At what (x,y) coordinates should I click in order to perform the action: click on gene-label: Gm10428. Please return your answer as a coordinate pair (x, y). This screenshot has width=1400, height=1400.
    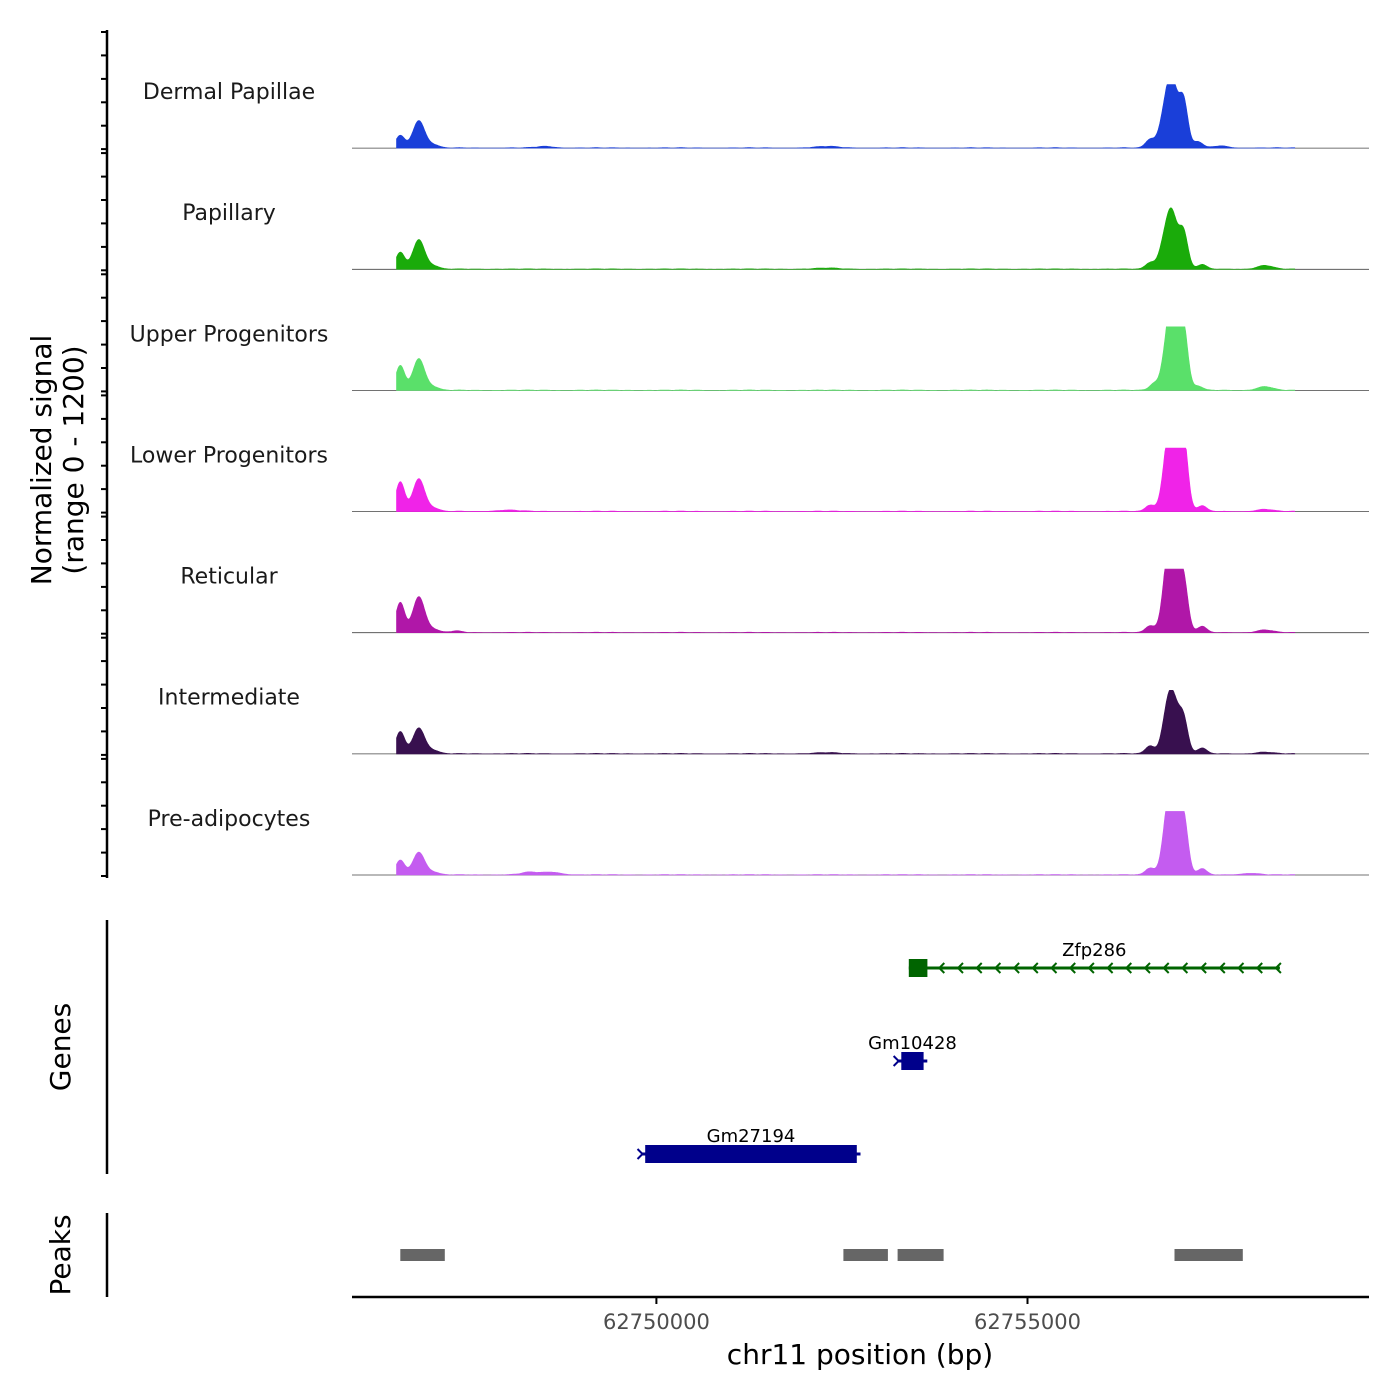
    Looking at the image, I should click on (912, 1043).